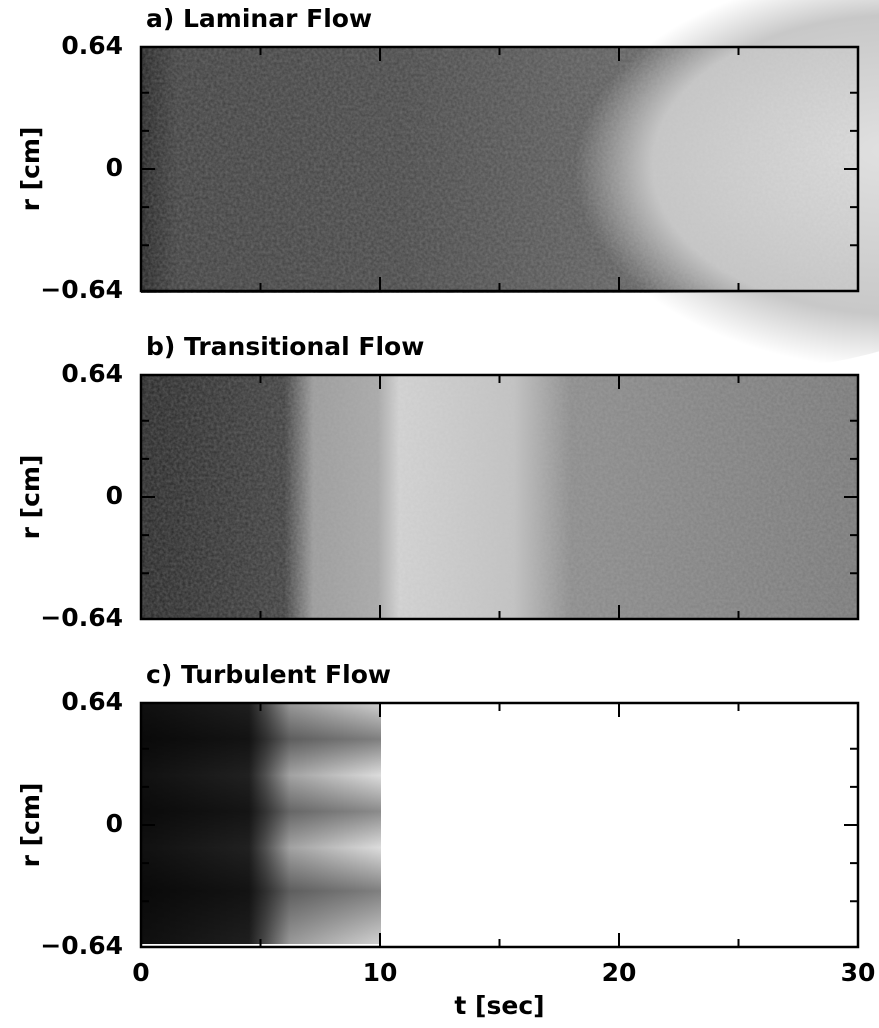 The image size is (879, 1028). Describe the element at coordinates (285, 346) in the screenshot. I see `panel-title: b) Transitional Flow` at that location.